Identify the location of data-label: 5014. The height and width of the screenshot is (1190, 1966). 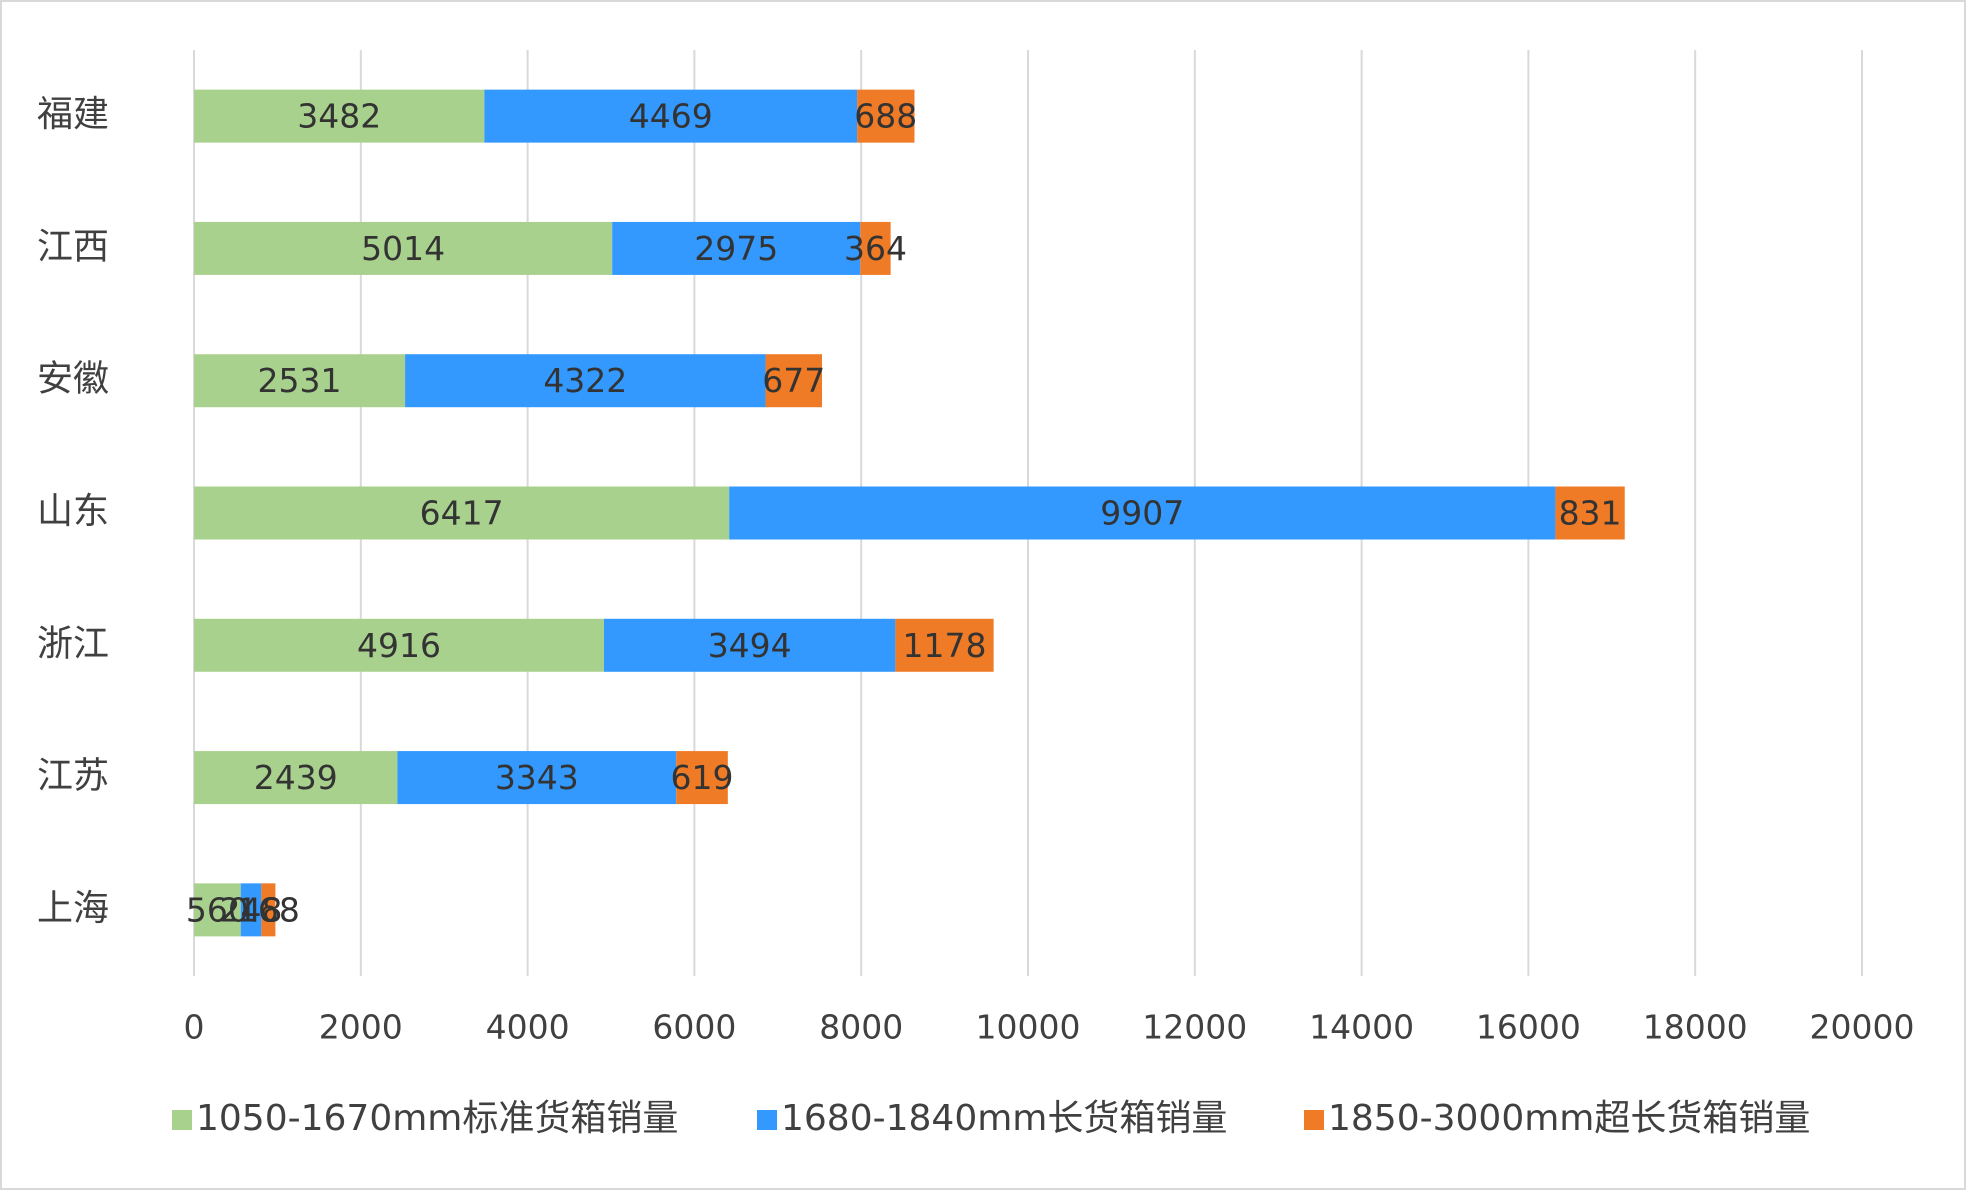
(403, 248).